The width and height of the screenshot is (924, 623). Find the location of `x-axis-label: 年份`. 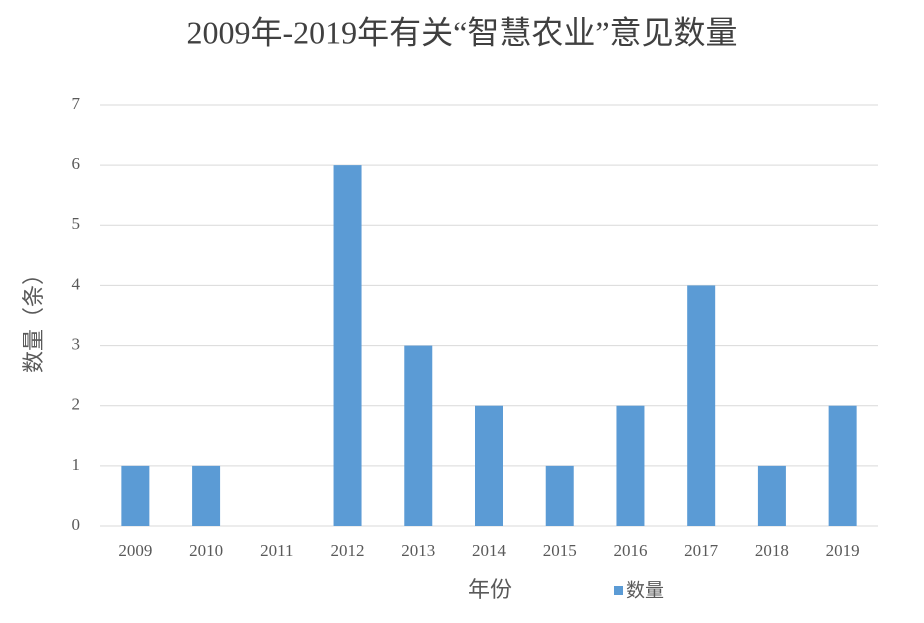

x-axis-label: 年份 is located at coordinates (490, 589).